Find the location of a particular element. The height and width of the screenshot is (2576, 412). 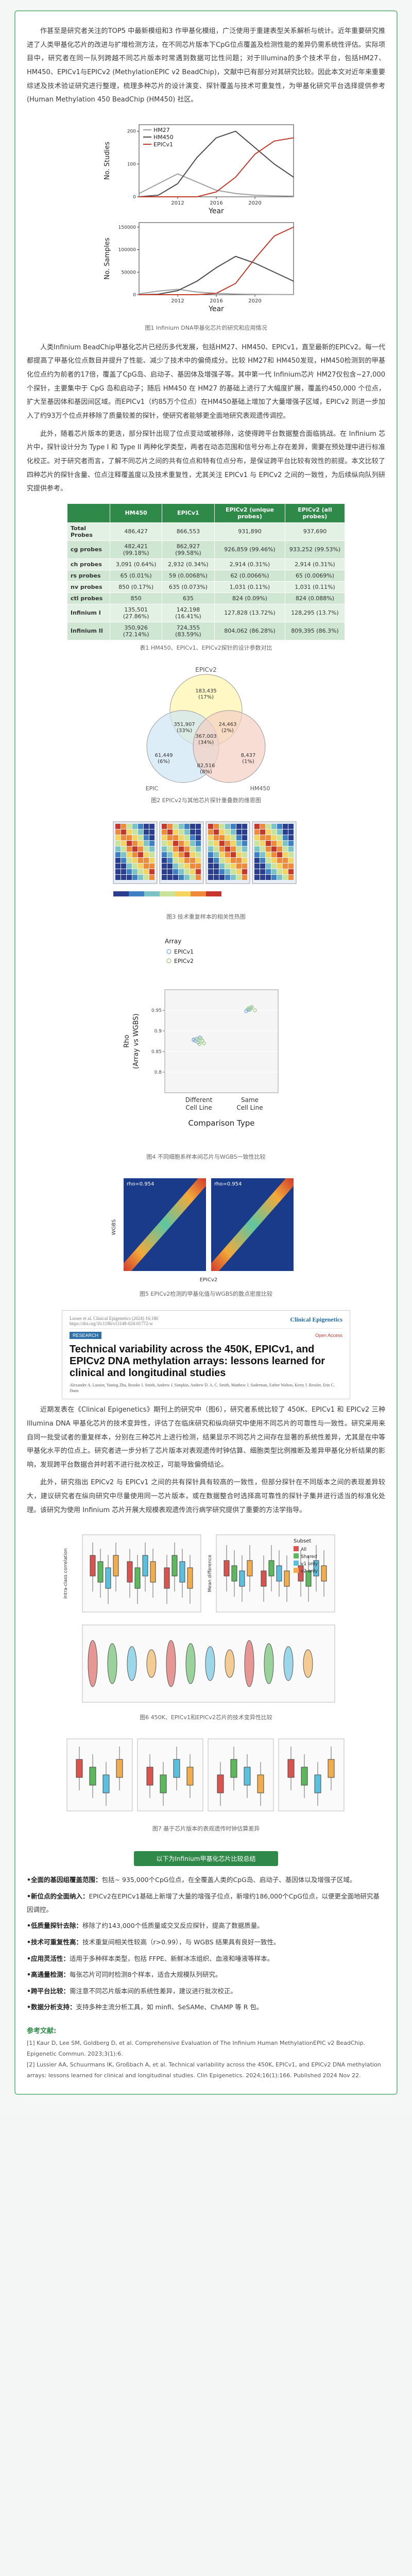

panel-b-ylabel: Mean difference is located at coordinates (210, 1574).